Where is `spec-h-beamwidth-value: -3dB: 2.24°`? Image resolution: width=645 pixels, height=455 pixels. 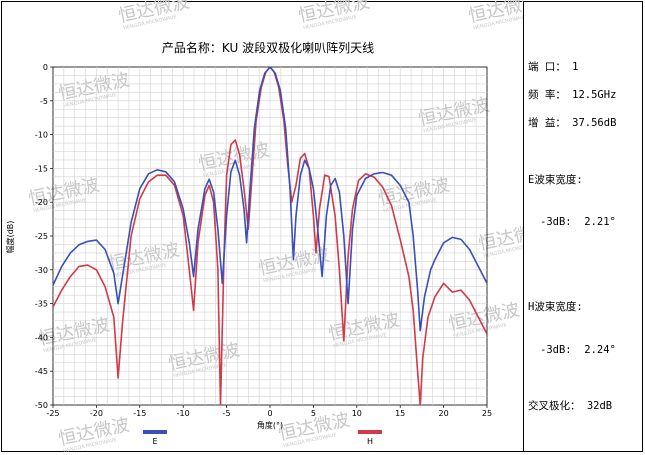
spec-h-beamwidth-value: -3dB: 2.24° is located at coordinates (578, 349).